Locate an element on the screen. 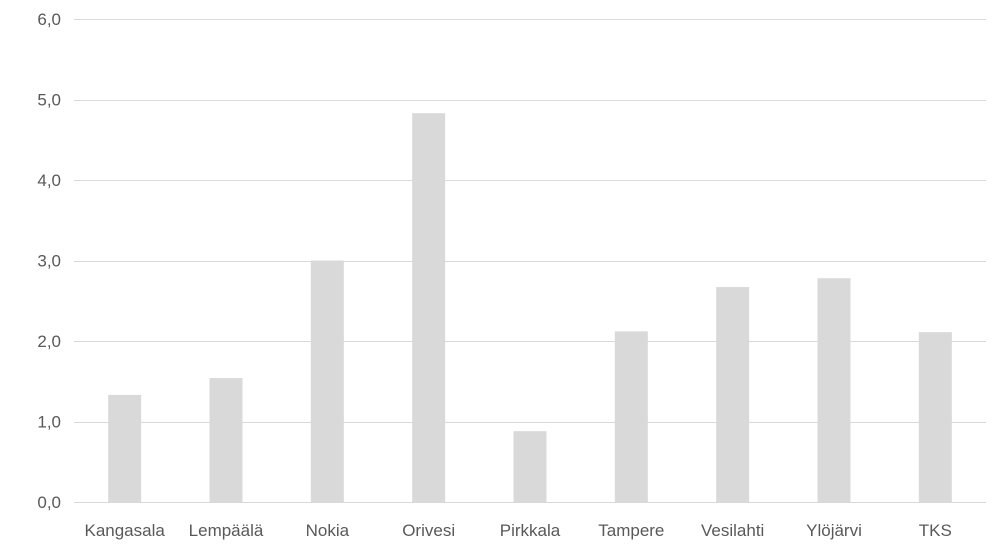 Image resolution: width=992 pixels, height=545 pixels. x-tick-label: TKS is located at coordinates (935, 530).